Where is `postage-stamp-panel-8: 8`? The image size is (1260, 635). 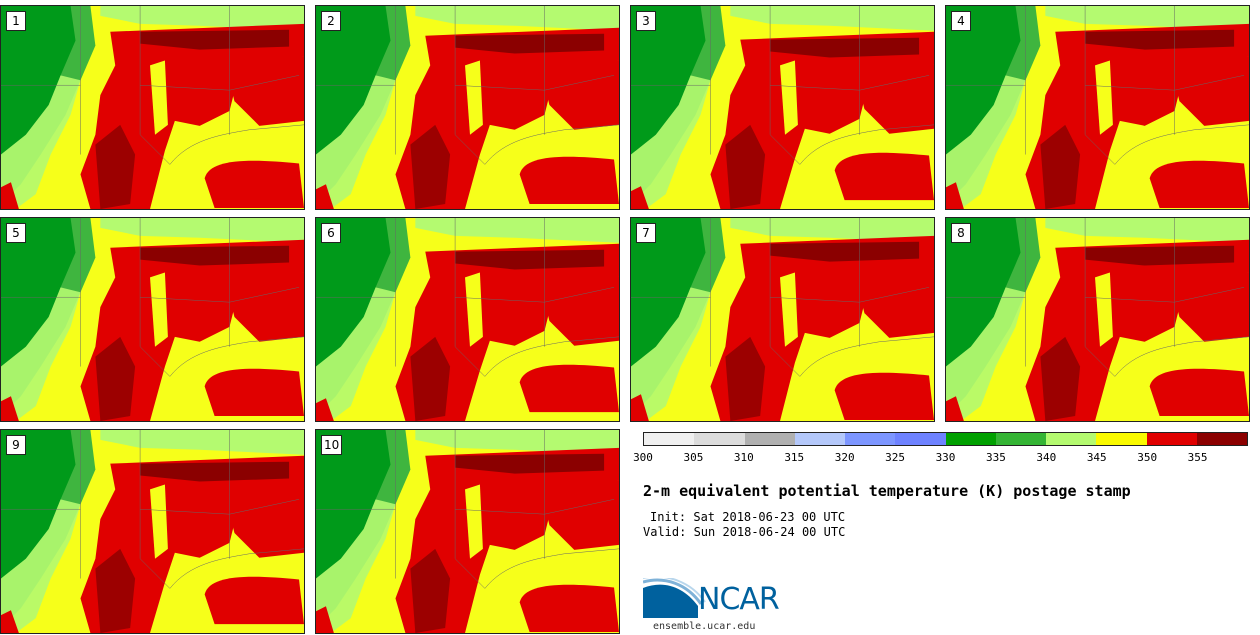 postage-stamp-panel-8: 8 is located at coordinates (1097, 319).